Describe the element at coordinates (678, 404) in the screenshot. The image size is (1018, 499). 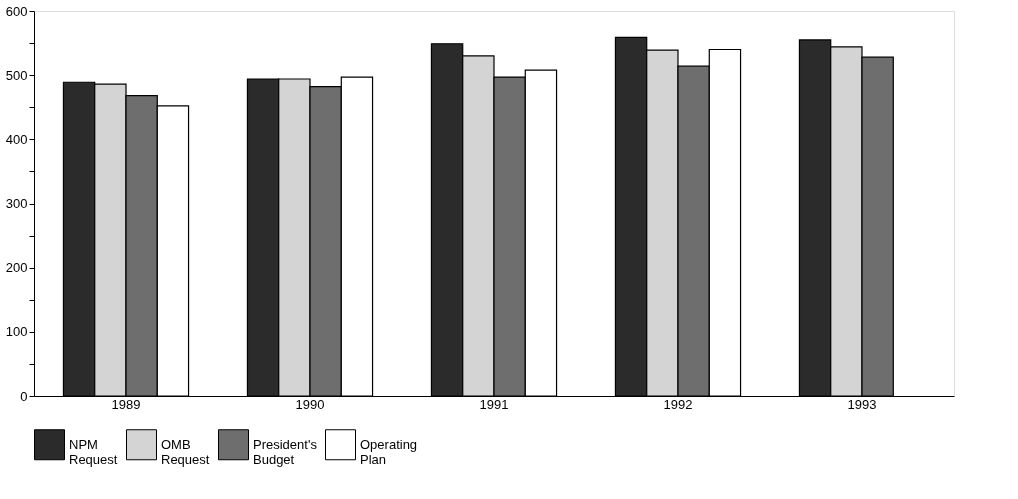
I see `x-tick-label: 1992` at that location.